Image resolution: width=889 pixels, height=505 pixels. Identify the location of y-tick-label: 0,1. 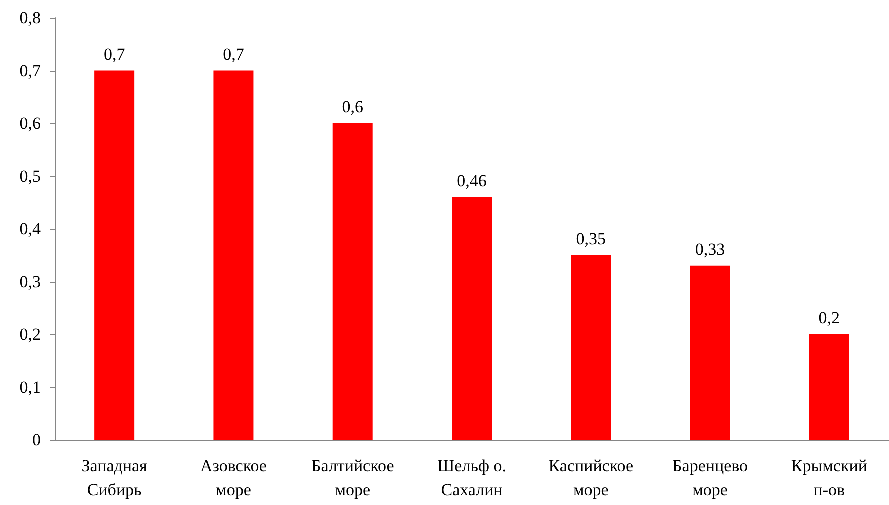
(30, 387).